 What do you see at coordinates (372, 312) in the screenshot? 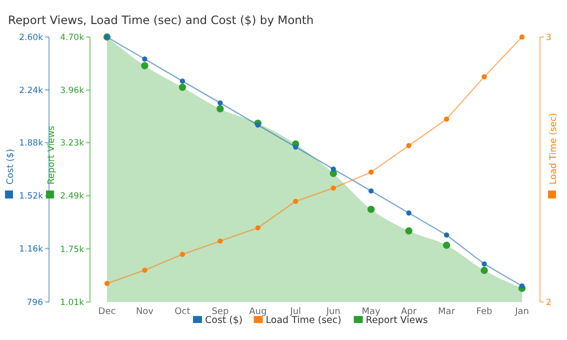
I see `x-tick-label: May` at bounding box center [372, 312].